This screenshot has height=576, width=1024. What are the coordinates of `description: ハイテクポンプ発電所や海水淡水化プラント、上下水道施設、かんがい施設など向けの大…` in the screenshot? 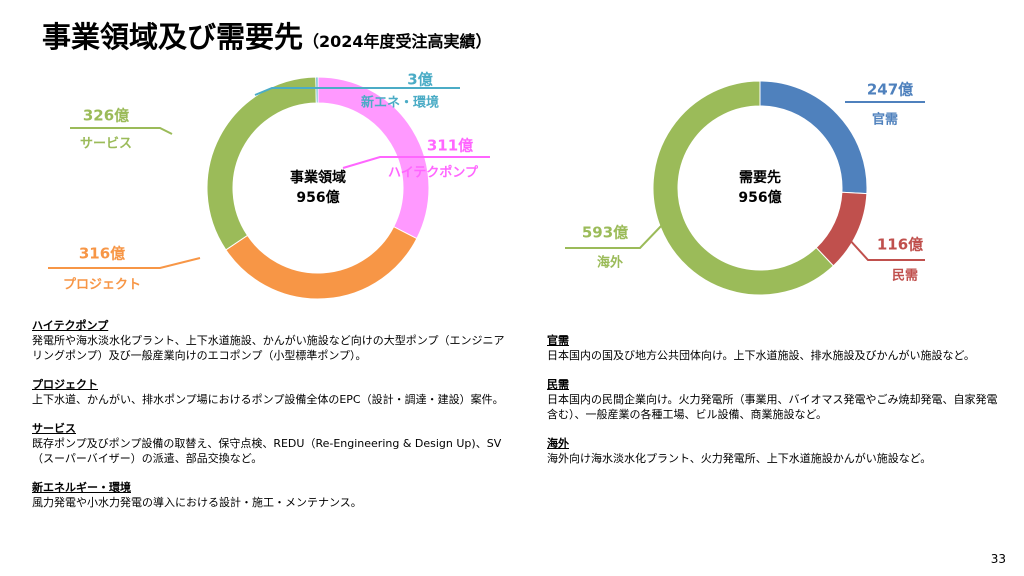 It's located at (271, 340).